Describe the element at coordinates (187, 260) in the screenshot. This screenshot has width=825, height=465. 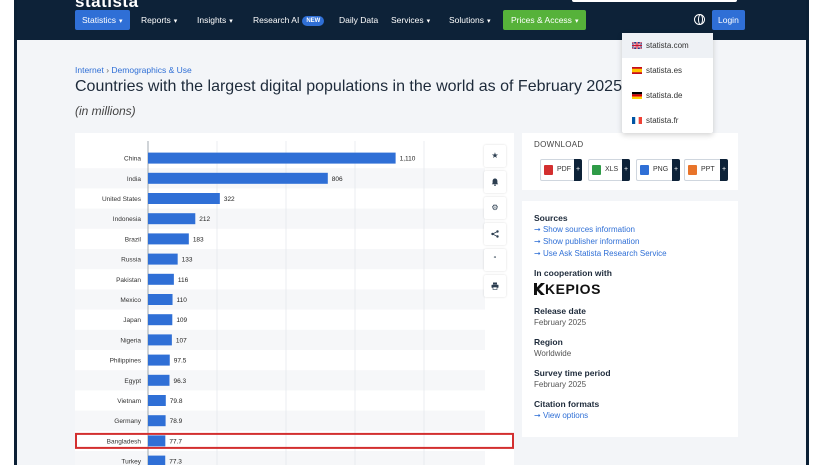
I see `data-label: 133` at that location.